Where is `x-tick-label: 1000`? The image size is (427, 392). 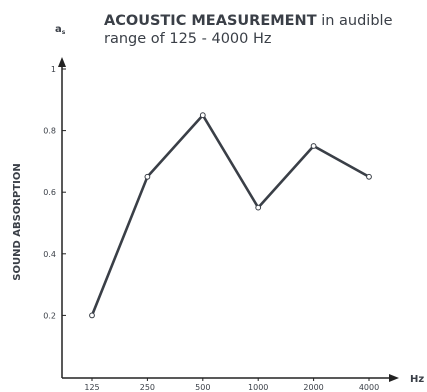 x-tick-label: 1000 is located at coordinates (258, 387).